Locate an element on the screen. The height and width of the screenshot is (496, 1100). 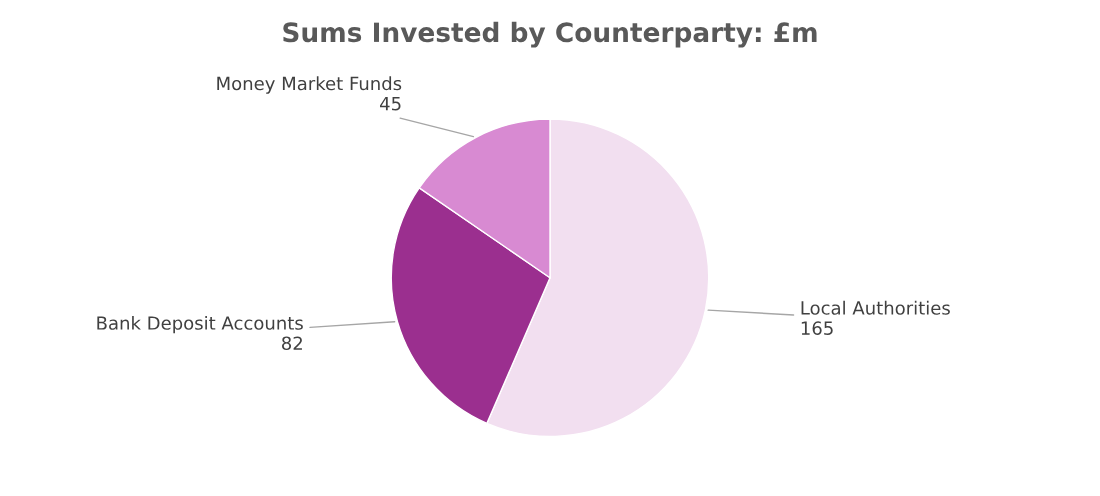
slice-label: Bank Deposit Accounts is located at coordinates (200, 324).